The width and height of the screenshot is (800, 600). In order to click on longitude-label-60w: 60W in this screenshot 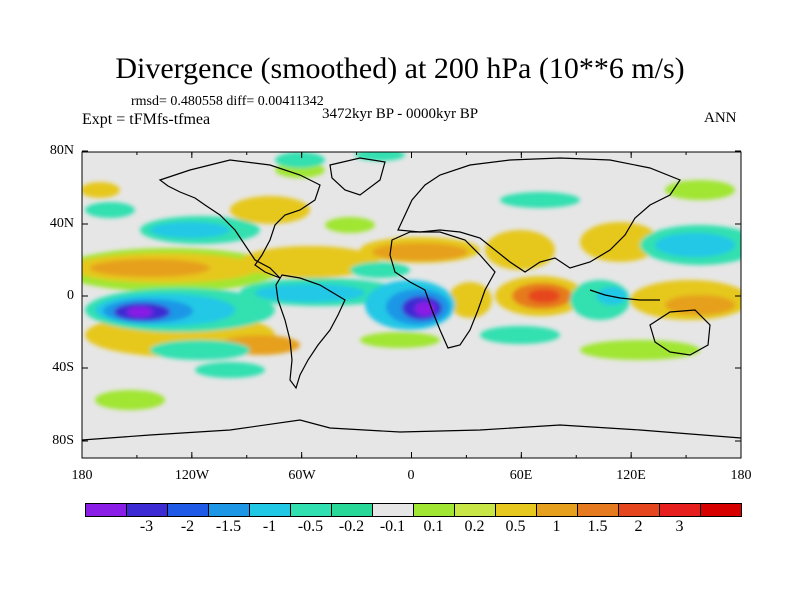, I will do `click(302, 475)`.